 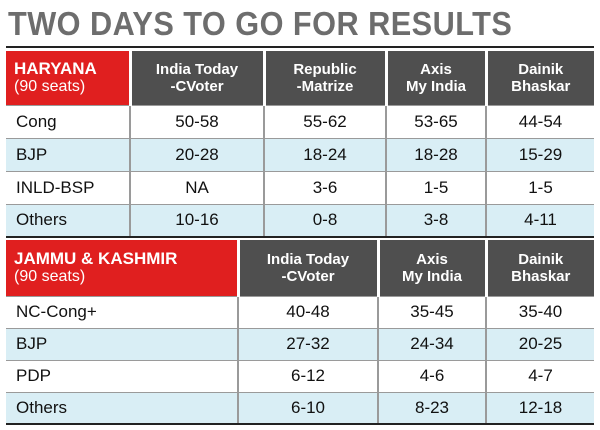 What do you see at coordinates (539, 375) in the screenshot?
I see `seat-range-cell: 4-7` at bounding box center [539, 375].